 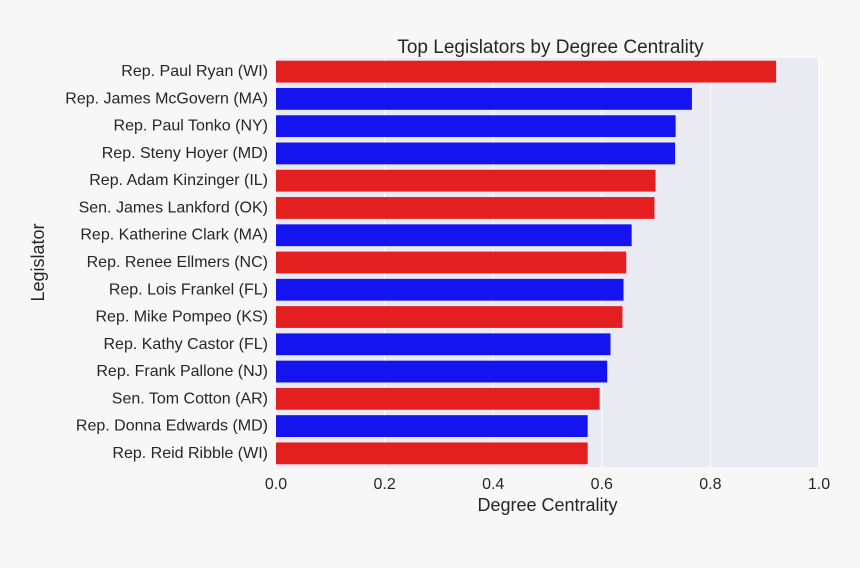 What do you see at coordinates (710, 484) in the screenshot?
I see `x-tick-label: 0.8` at bounding box center [710, 484].